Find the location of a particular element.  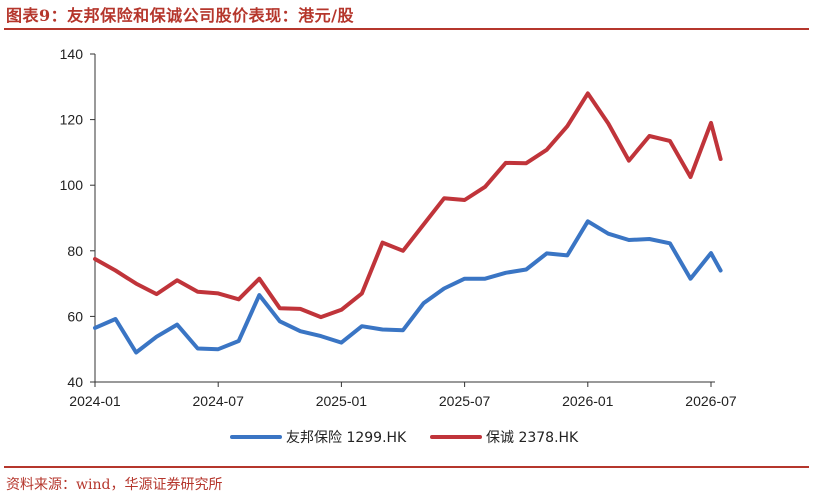

y-tick-label: 40 is located at coordinates (75, 382).